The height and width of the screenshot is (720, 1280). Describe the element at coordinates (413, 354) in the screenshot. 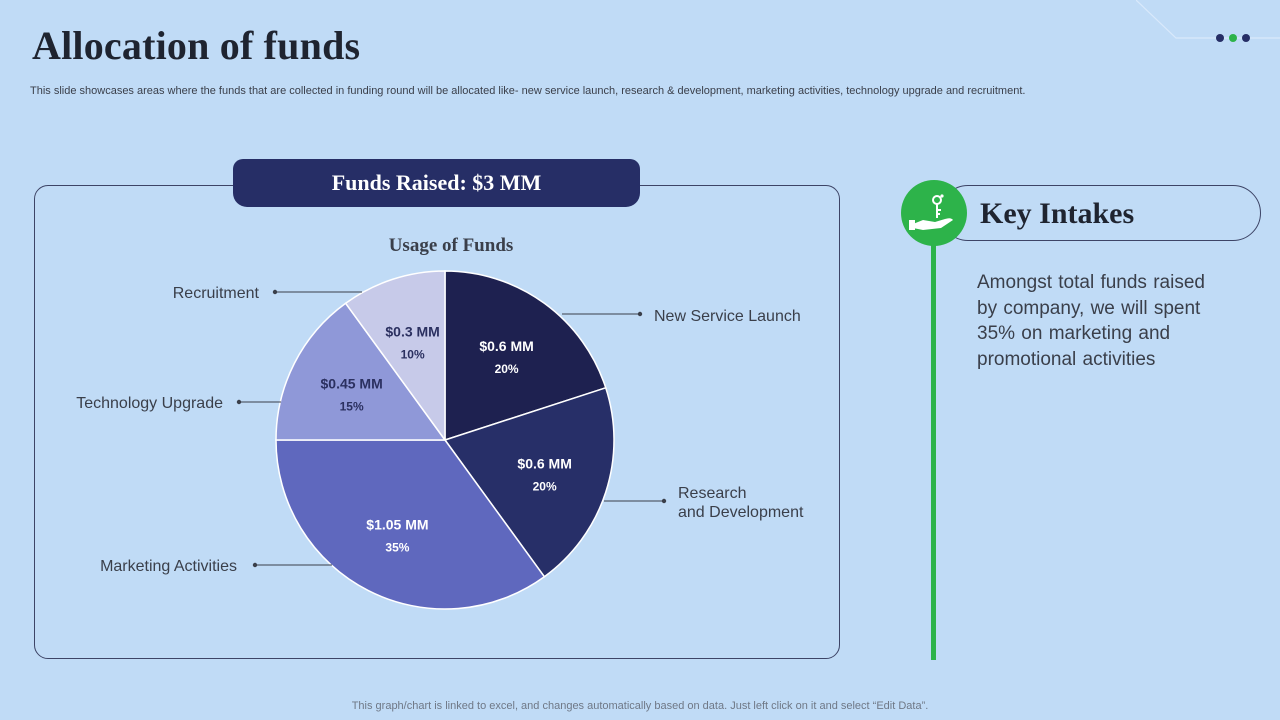

I see `slice-percent-label: 10%` at that location.